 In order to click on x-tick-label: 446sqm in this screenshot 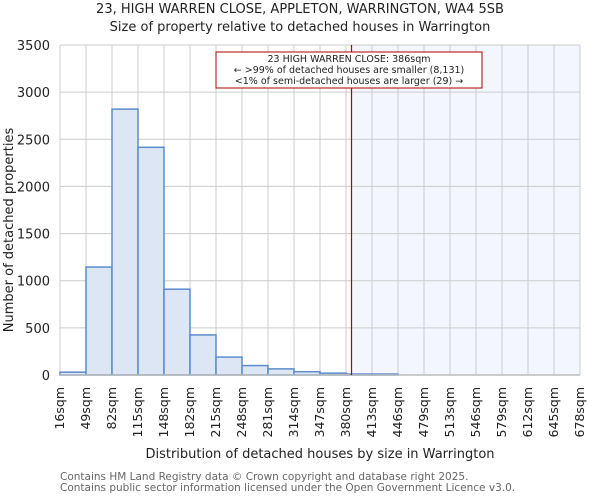, I will do `click(397, 412)`.